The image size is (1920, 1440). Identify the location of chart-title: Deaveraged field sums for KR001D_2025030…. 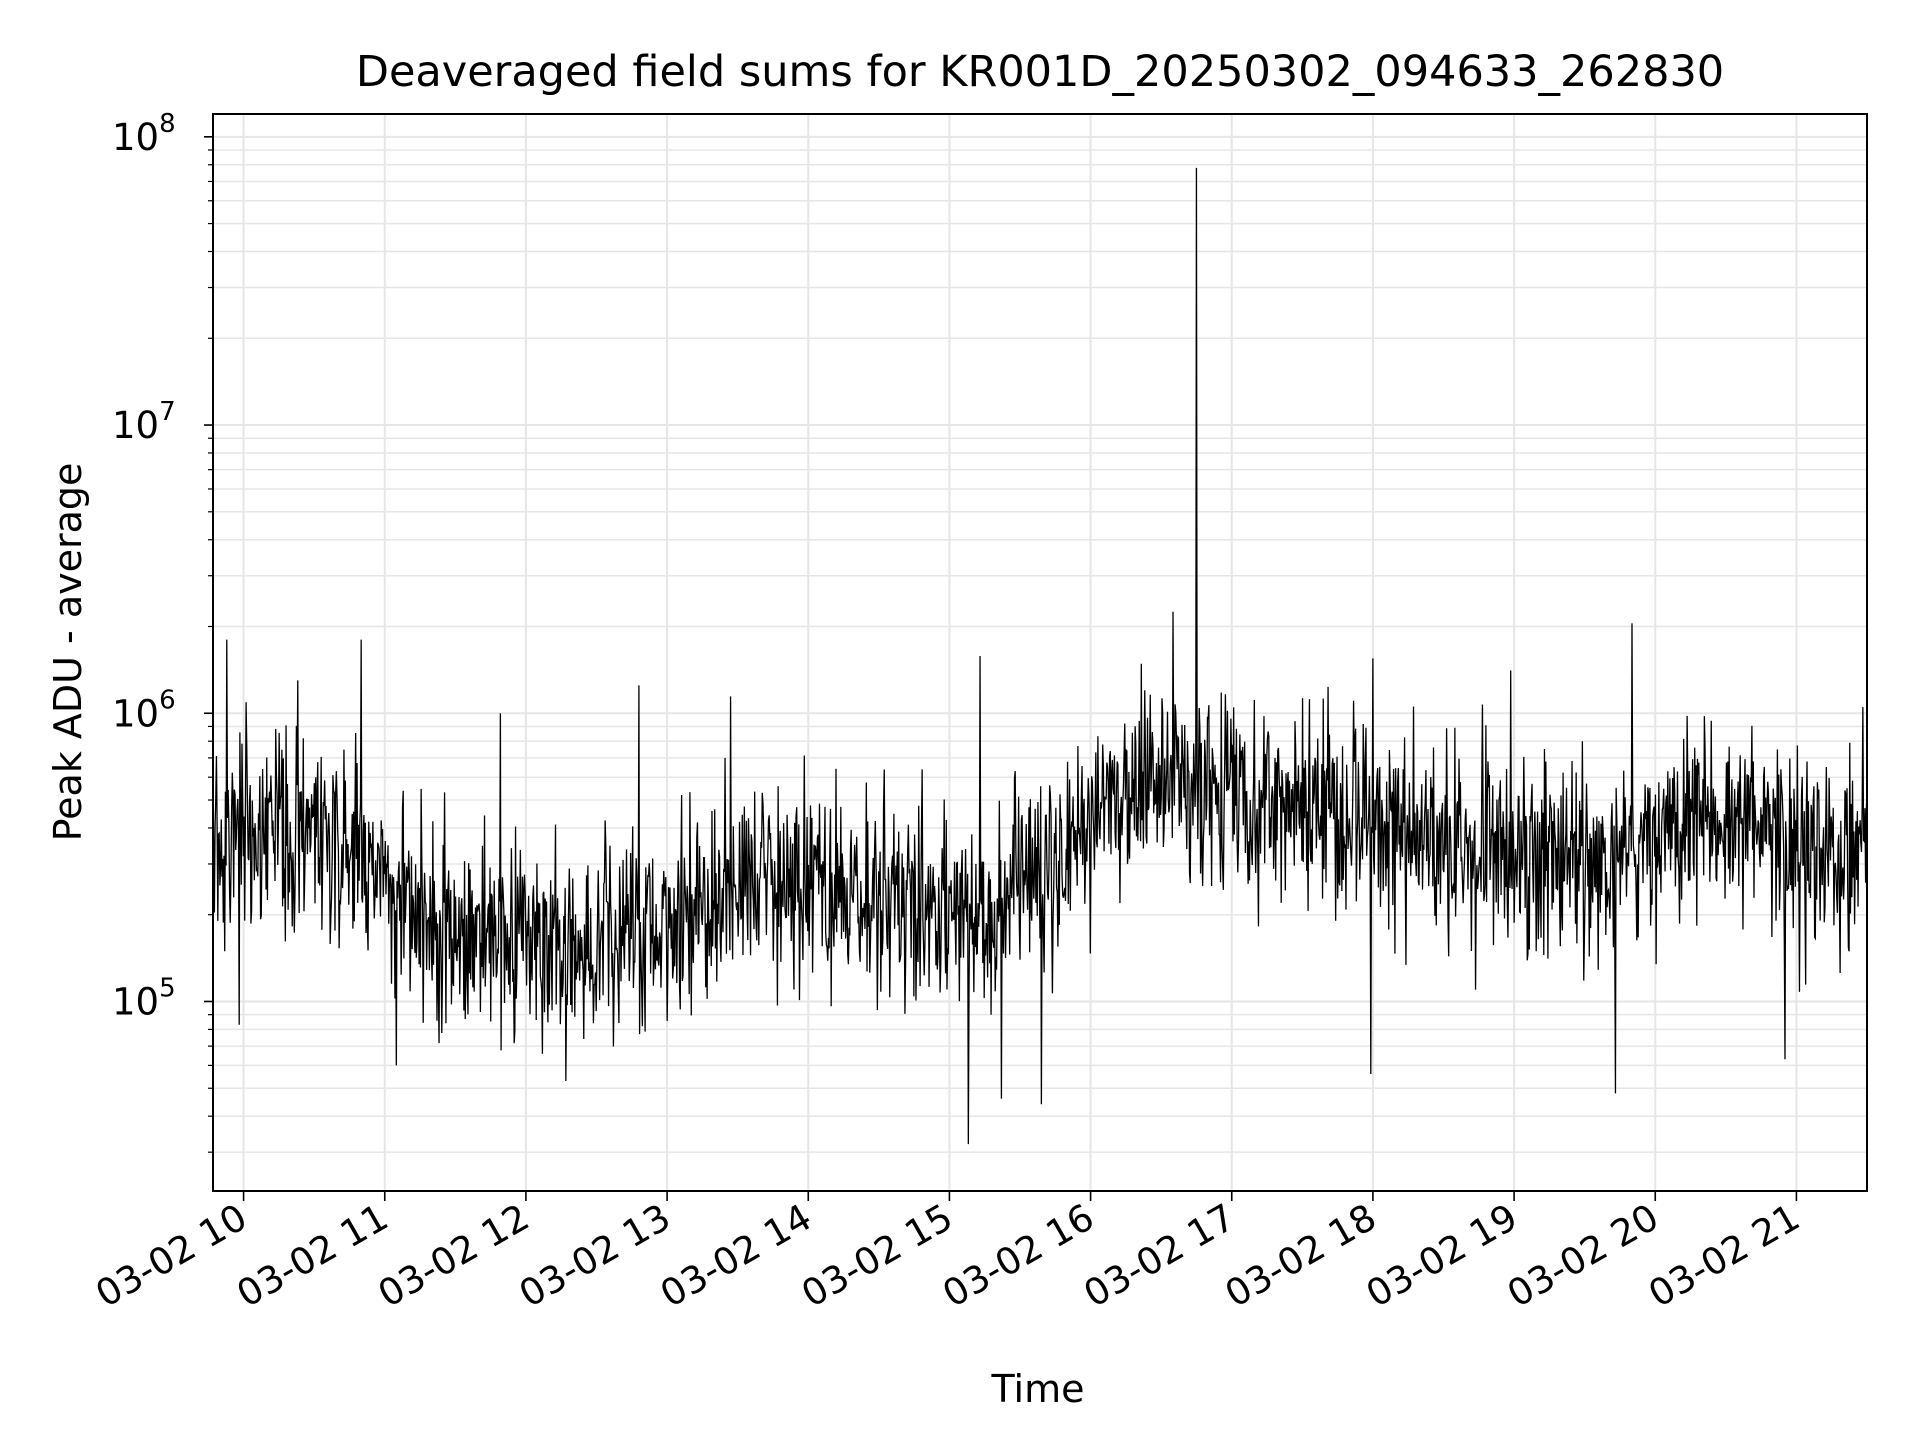
(1040, 72).